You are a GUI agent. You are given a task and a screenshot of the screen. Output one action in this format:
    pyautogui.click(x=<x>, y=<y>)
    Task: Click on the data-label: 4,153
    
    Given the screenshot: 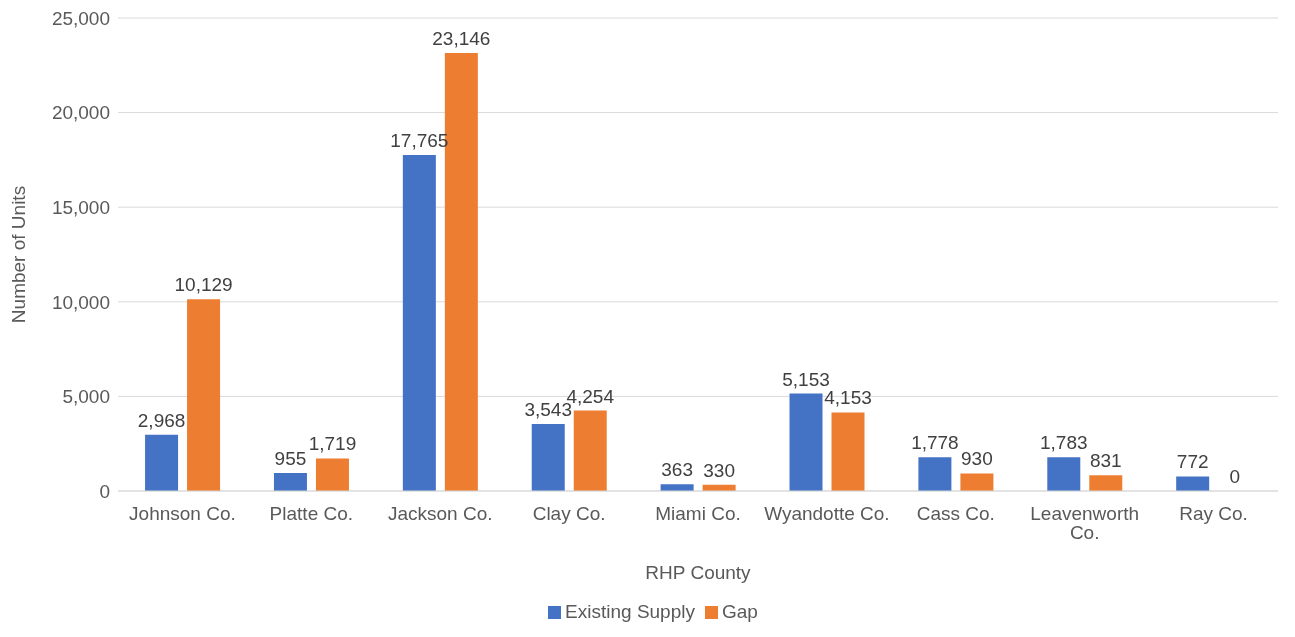 What is the action you would take?
    pyautogui.click(x=848, y=398)
    